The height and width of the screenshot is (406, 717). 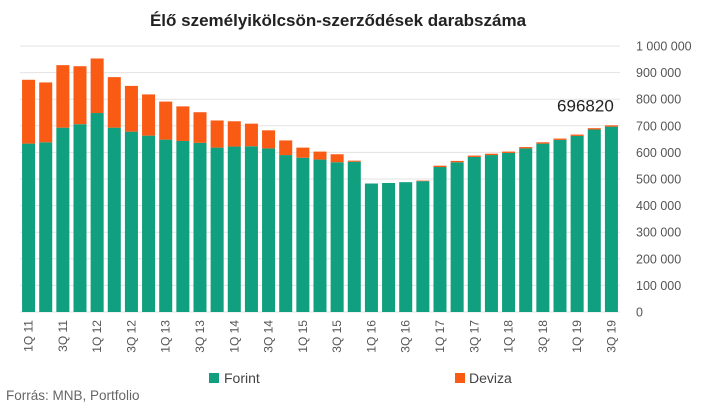 I want to click on x-tick-label: 1Q 11, so click(x=29, y=336).